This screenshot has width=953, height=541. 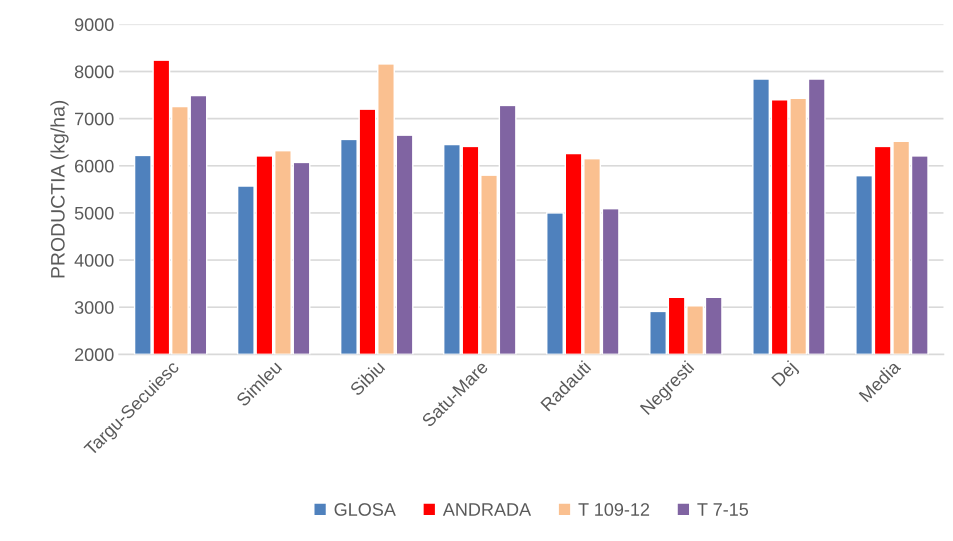 What do you see at coordinates (94, 260) in the screenshot?
I see `y-tick-label: 4000` at bounding box center [94, 260].